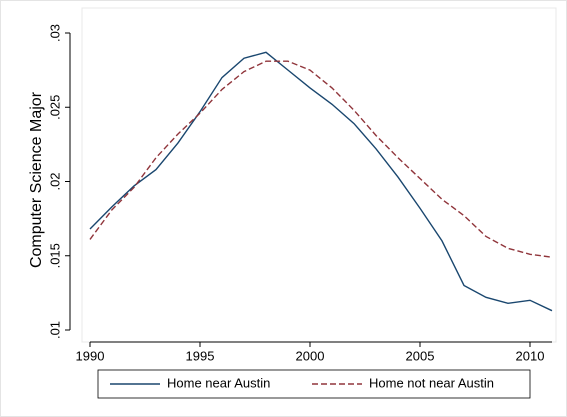 Image resolution: width=567 pixels, height=417 pixels. What do you see at coordinates (54, 330) in the screenshot?
I see `y-tick-label: .01` at bounding box center [54, 330].